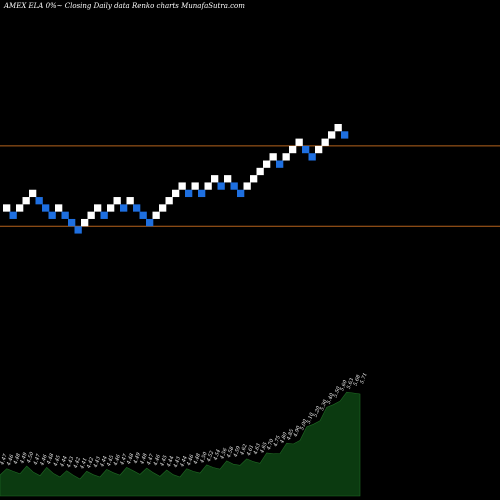 This screenshot has width=500, height=500. What do you see at coordinates (237, 452) in the screenshot?
I see `volume-value-label: 4.59` at bounding box center [237, 452].